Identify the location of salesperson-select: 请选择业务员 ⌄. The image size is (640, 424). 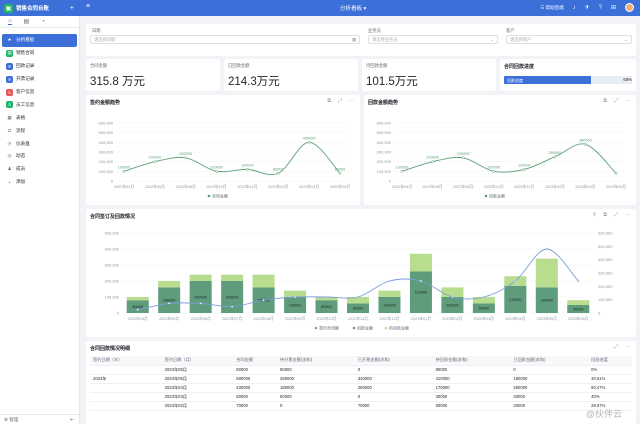
(433, 39).